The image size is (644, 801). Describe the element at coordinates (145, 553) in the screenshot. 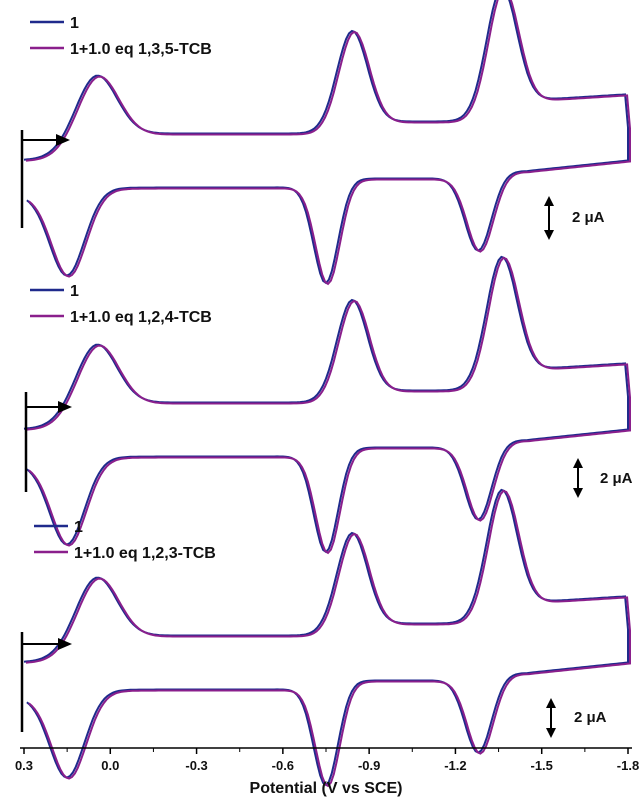

I see `panel-3-legend-label-2: 1+1.0 eq 1,2,3-TCB` at that location.